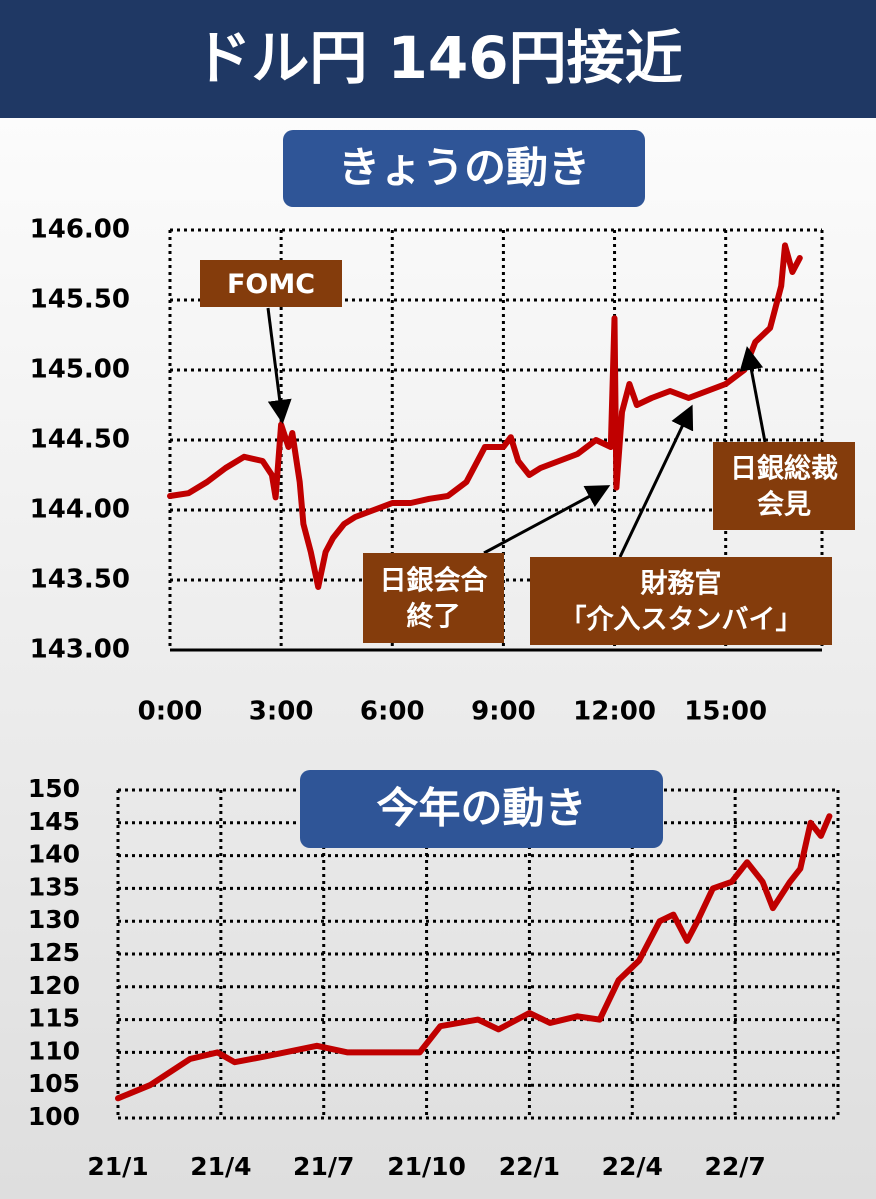 This screenshot has height=1199, width=876. Describe the element at coordinates (80, 300) in the screenshot. I see `y-tick-label: 145.50` at that location.